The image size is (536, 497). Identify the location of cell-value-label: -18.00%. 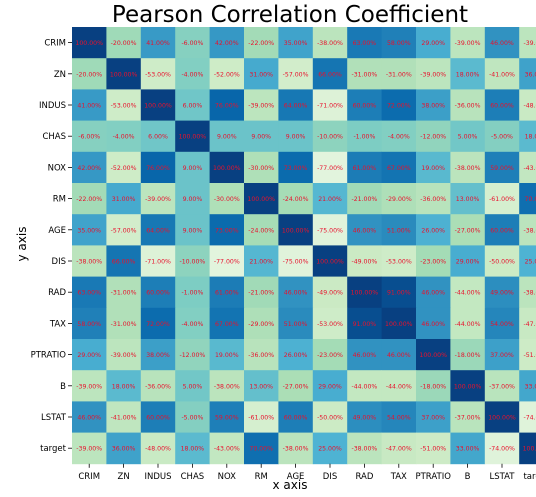
(468, 355).